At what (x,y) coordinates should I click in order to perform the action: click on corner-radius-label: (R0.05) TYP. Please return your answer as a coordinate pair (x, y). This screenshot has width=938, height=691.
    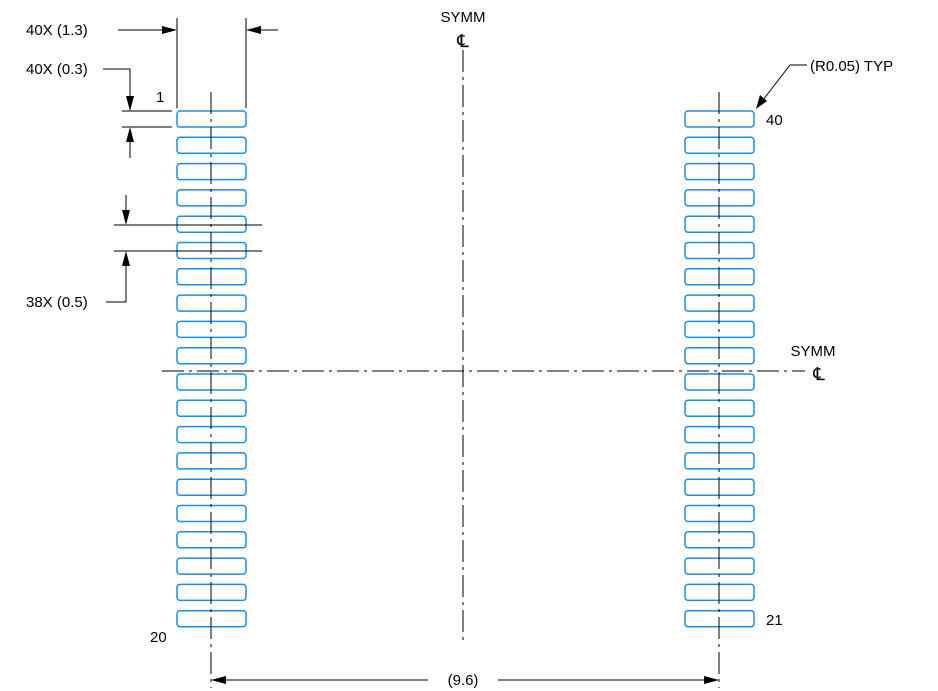
    Looking at the image, I should click on (851, 66).